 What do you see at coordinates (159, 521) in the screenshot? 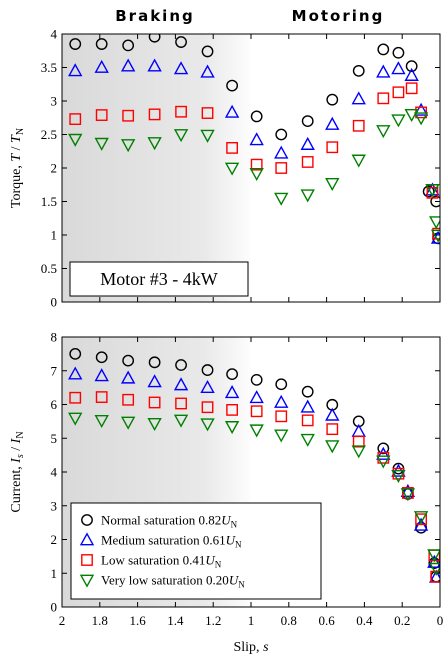
I see `legend-item: Normal saturation 0.82UN` at bounding box center [159, 521].